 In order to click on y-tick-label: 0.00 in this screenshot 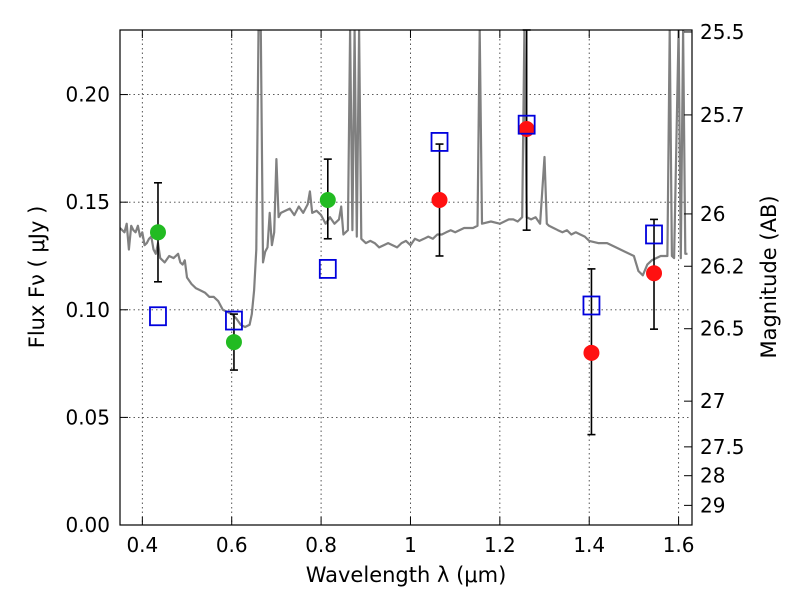, I will do `click(87, 525)`.